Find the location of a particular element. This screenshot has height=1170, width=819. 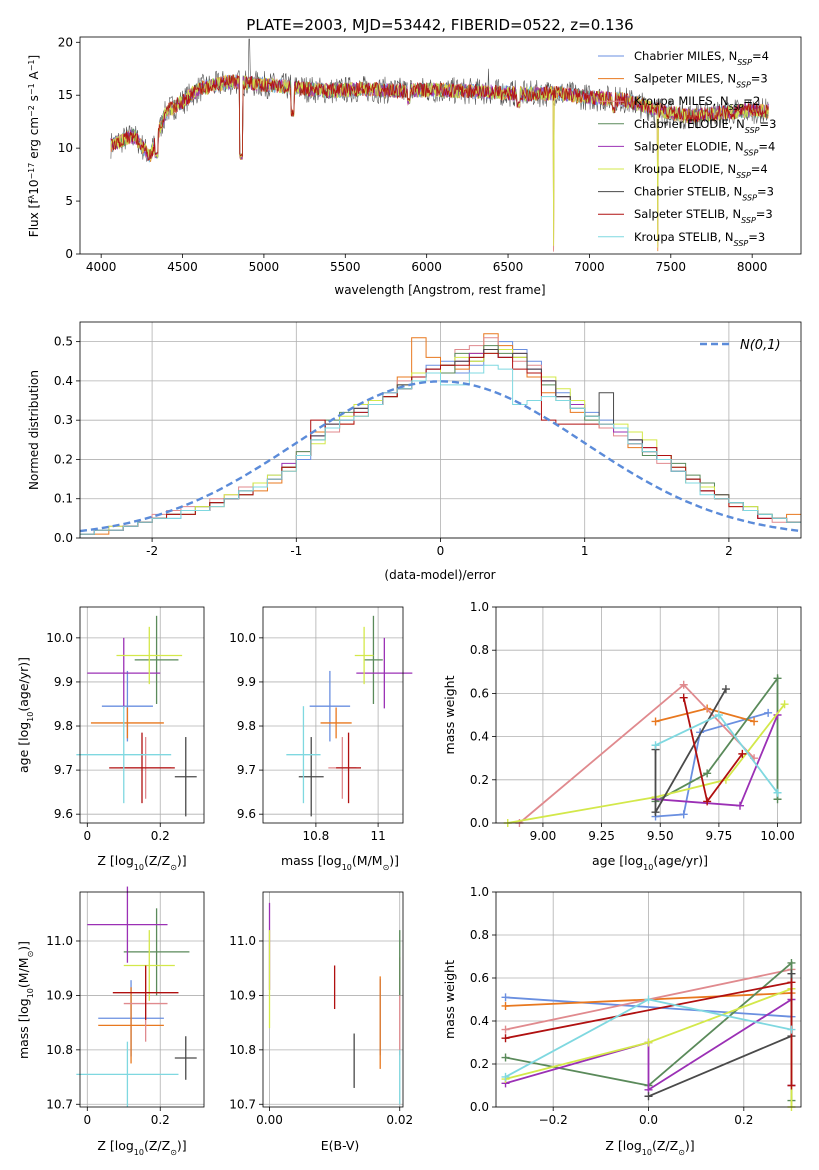

legend-entry: Salpeter STELIB, NSSP=3 is located at coordinates (703, 216).